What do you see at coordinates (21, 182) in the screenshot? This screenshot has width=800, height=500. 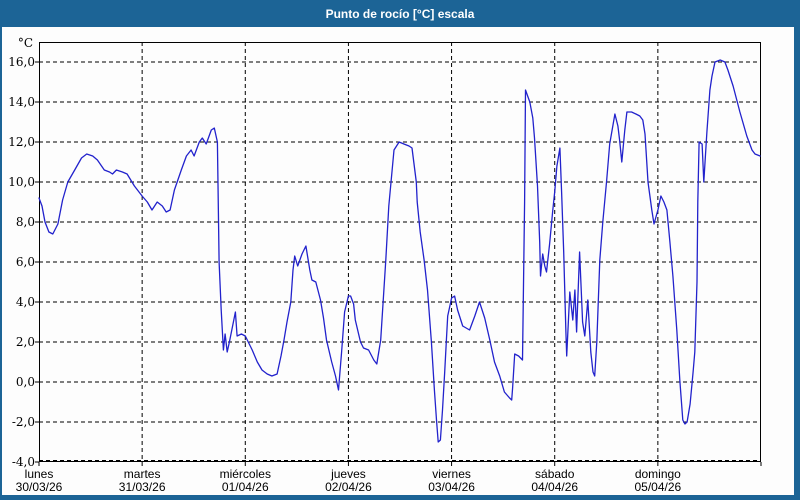 I see `y-tick-label: 10,0` at bounding box center [21, 182].